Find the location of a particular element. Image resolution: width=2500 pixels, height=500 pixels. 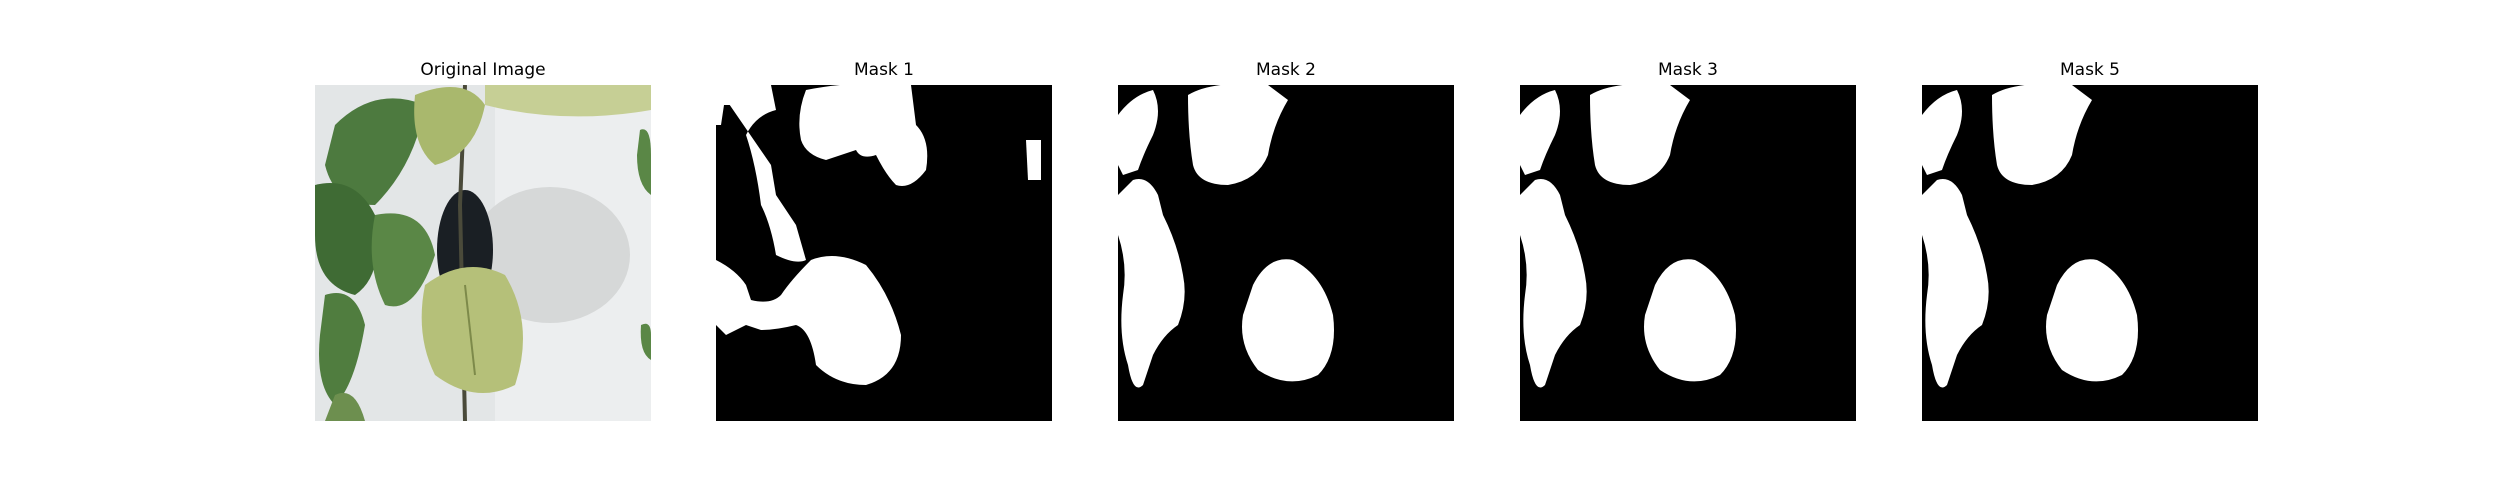

panel-mask-1: Mask 1 is located at coordinates (884, 250).